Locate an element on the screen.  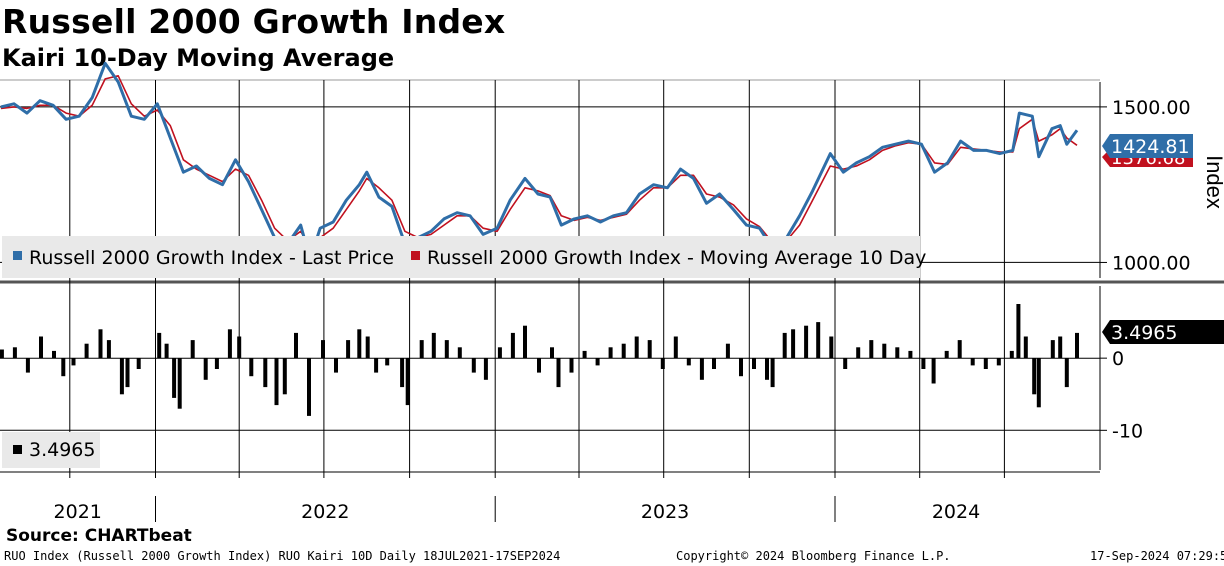
legend-label-last-price: Russell 2000 Growth Index - Last Price is located at coordinates (211, 258).